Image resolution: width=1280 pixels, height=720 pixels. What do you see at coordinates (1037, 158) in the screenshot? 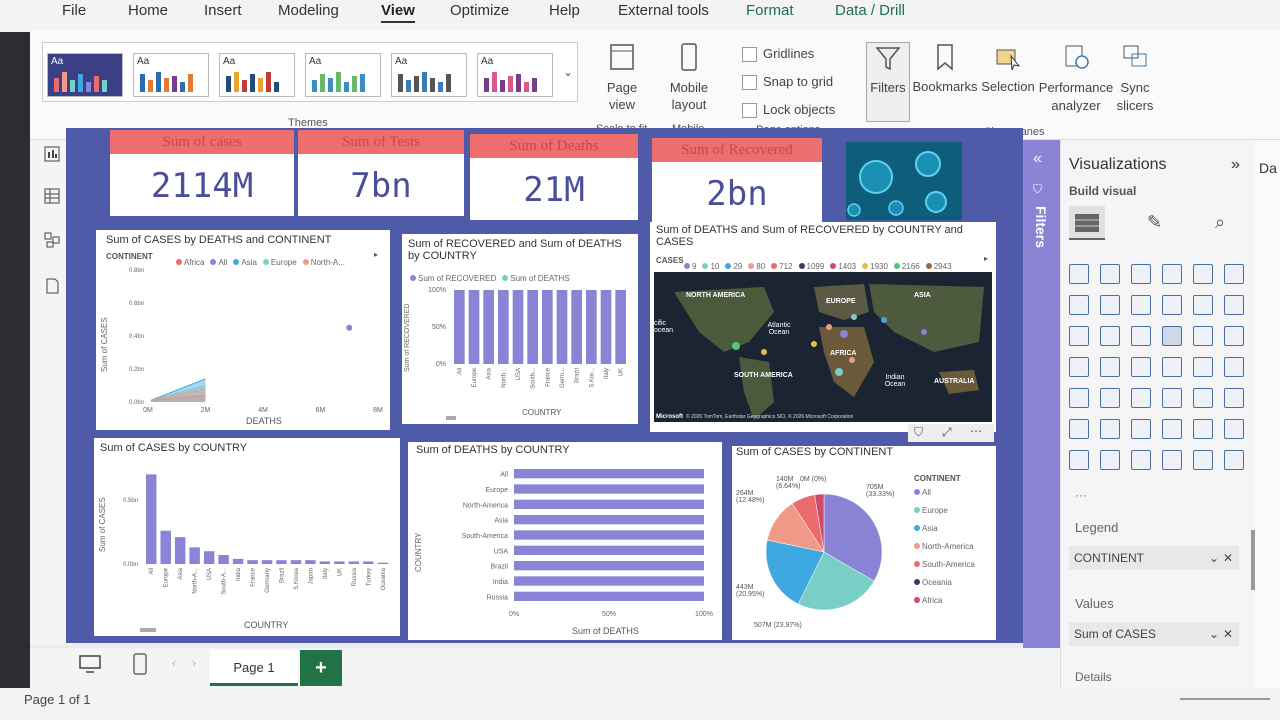
I see `chevron-left-icon: «` at bounding box center [1037, 158].